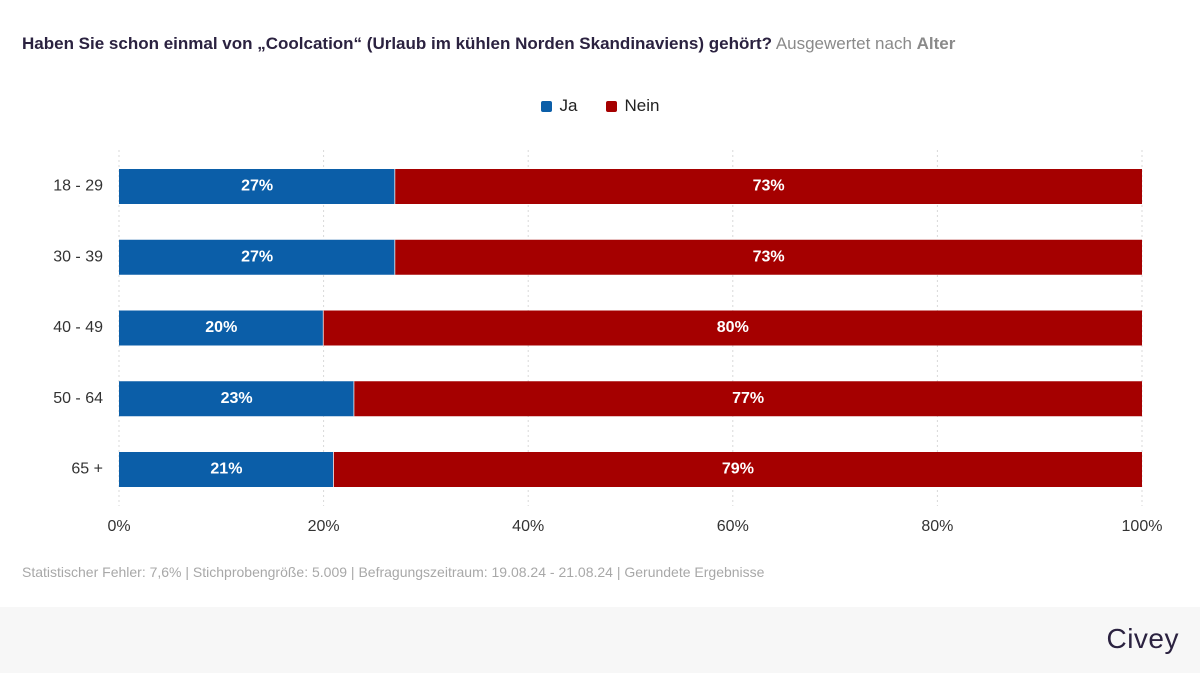 The width and height of the screenshot is (1200, 673). Describe the element at coordinates (642, 105) in the screenshot. I see `legend-label-nein: Nein` at that location.